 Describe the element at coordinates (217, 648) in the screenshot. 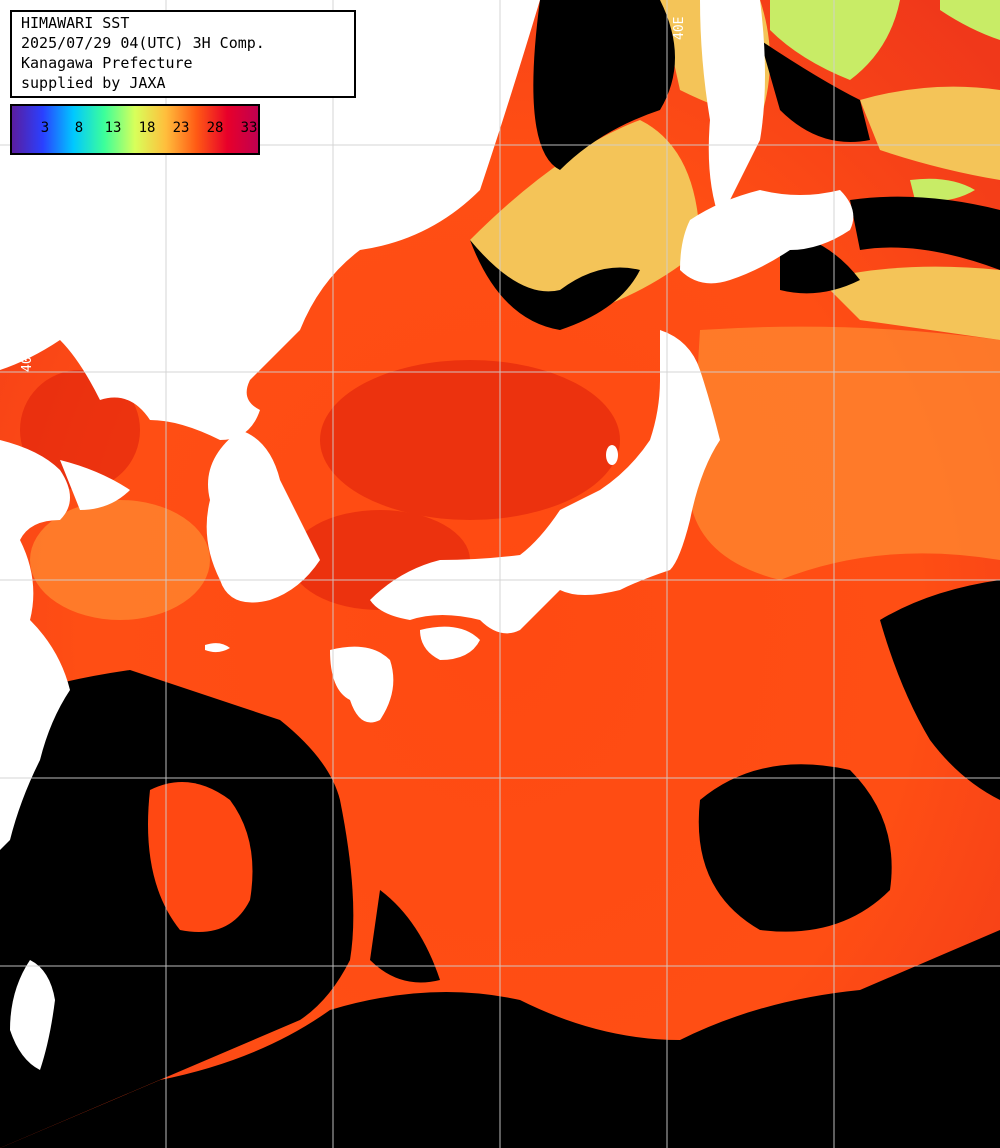

I see `jeju` at that location.